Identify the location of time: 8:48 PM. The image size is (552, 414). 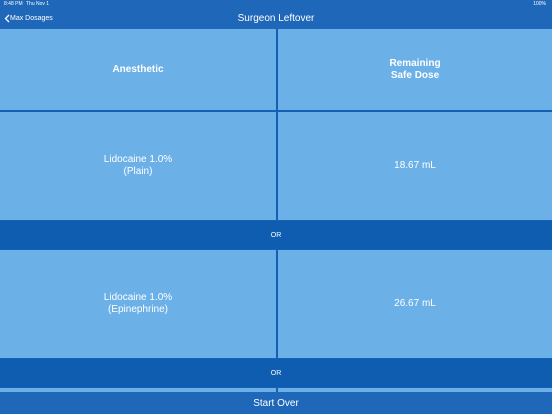
(13, 4).